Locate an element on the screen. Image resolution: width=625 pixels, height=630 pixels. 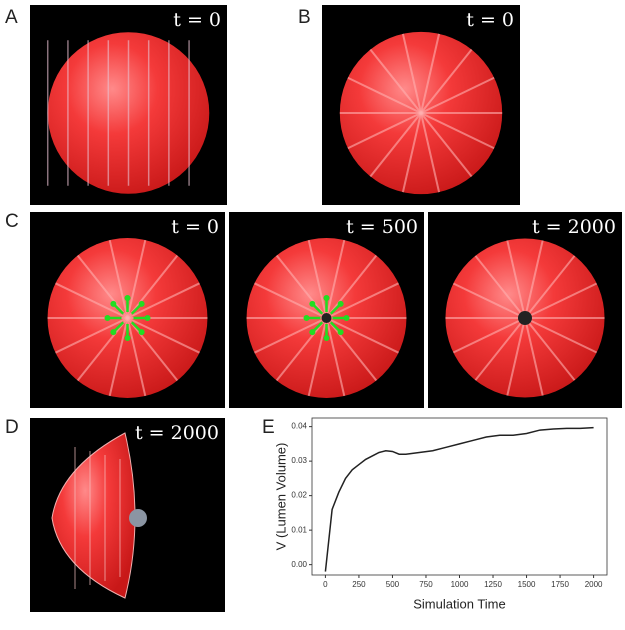
x-tick-label: 2000 is located at coordinates (594, 584).